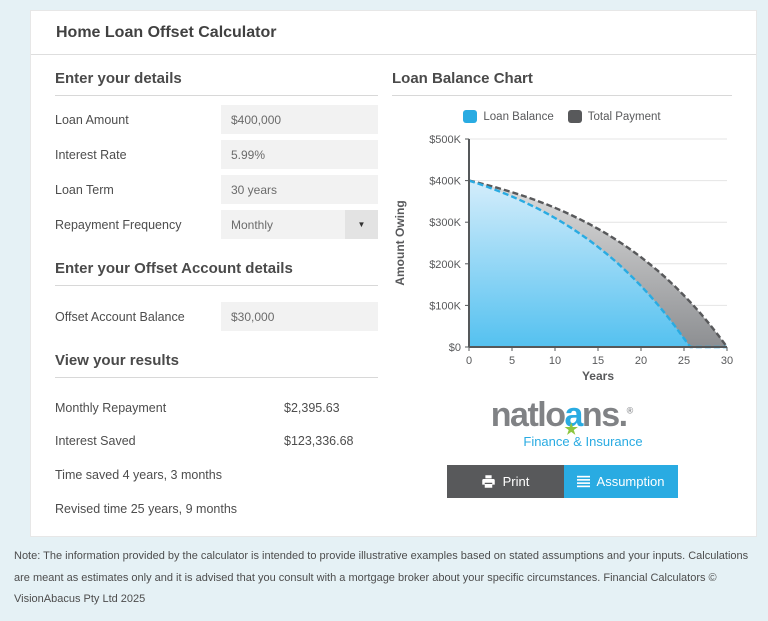  I want to click on page-title: Home Loan Offset Calculator, so click(393, 33).